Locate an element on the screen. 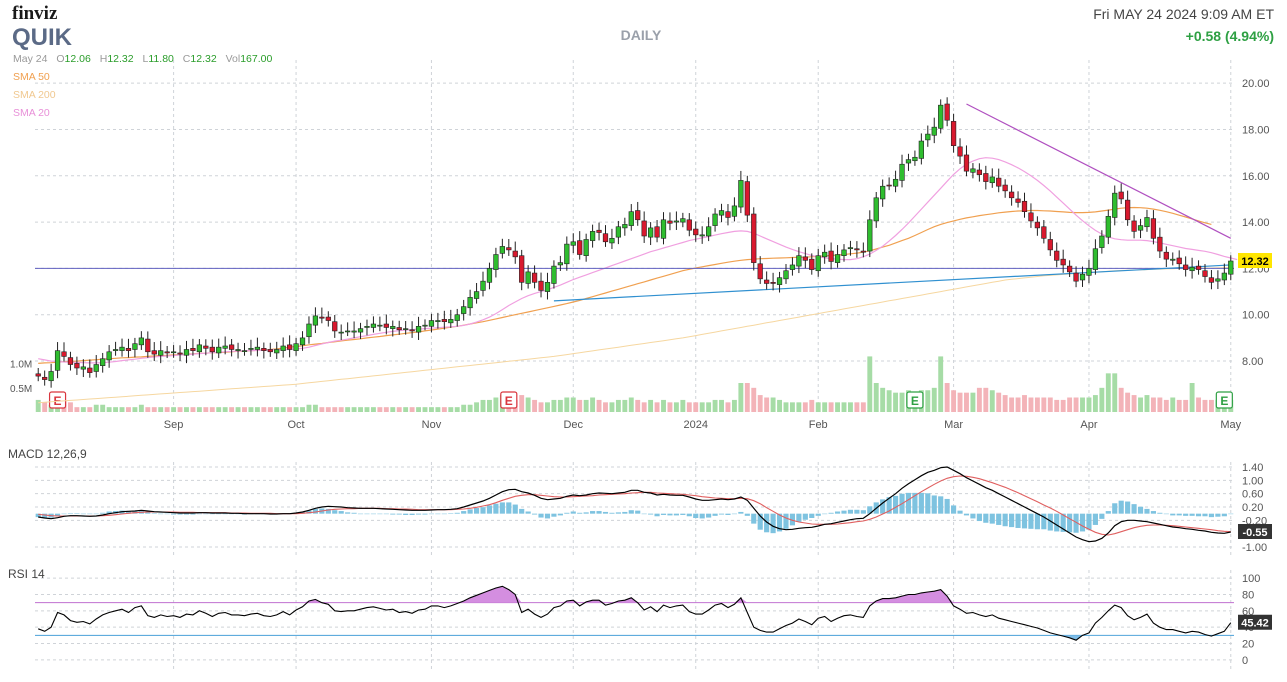  open-value: 12.06 is located at coordinates (78, 59).